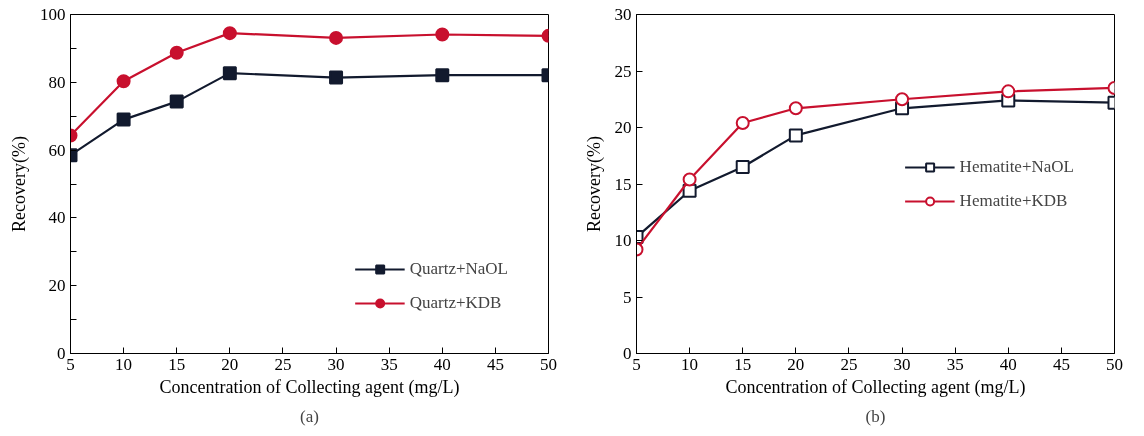 Image resolution: width=1144 pixels, height=436 pixels. What do you see at coordinates (1016, 166) in the screenshot?
I see `legend-label: Hematite+NaOL` at bounding box center [1016, 166].